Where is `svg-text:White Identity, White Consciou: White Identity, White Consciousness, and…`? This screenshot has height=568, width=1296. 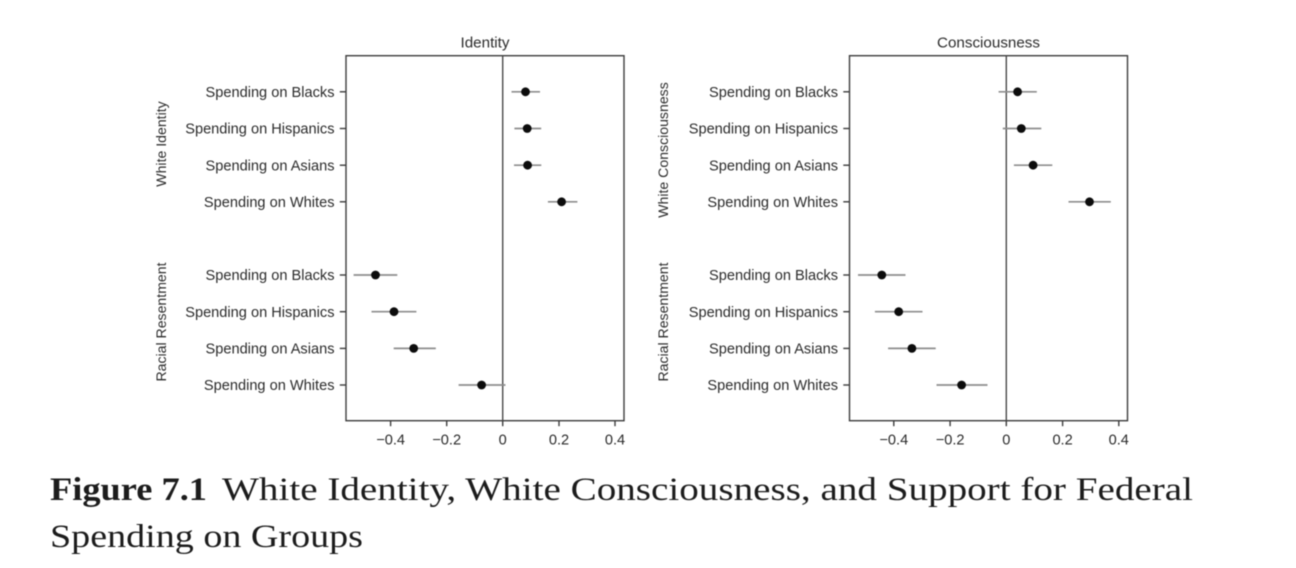
svg-text:White Identity, White Consciou: White Identity, White Consciousness, and… is located at coordinates (707, 490).